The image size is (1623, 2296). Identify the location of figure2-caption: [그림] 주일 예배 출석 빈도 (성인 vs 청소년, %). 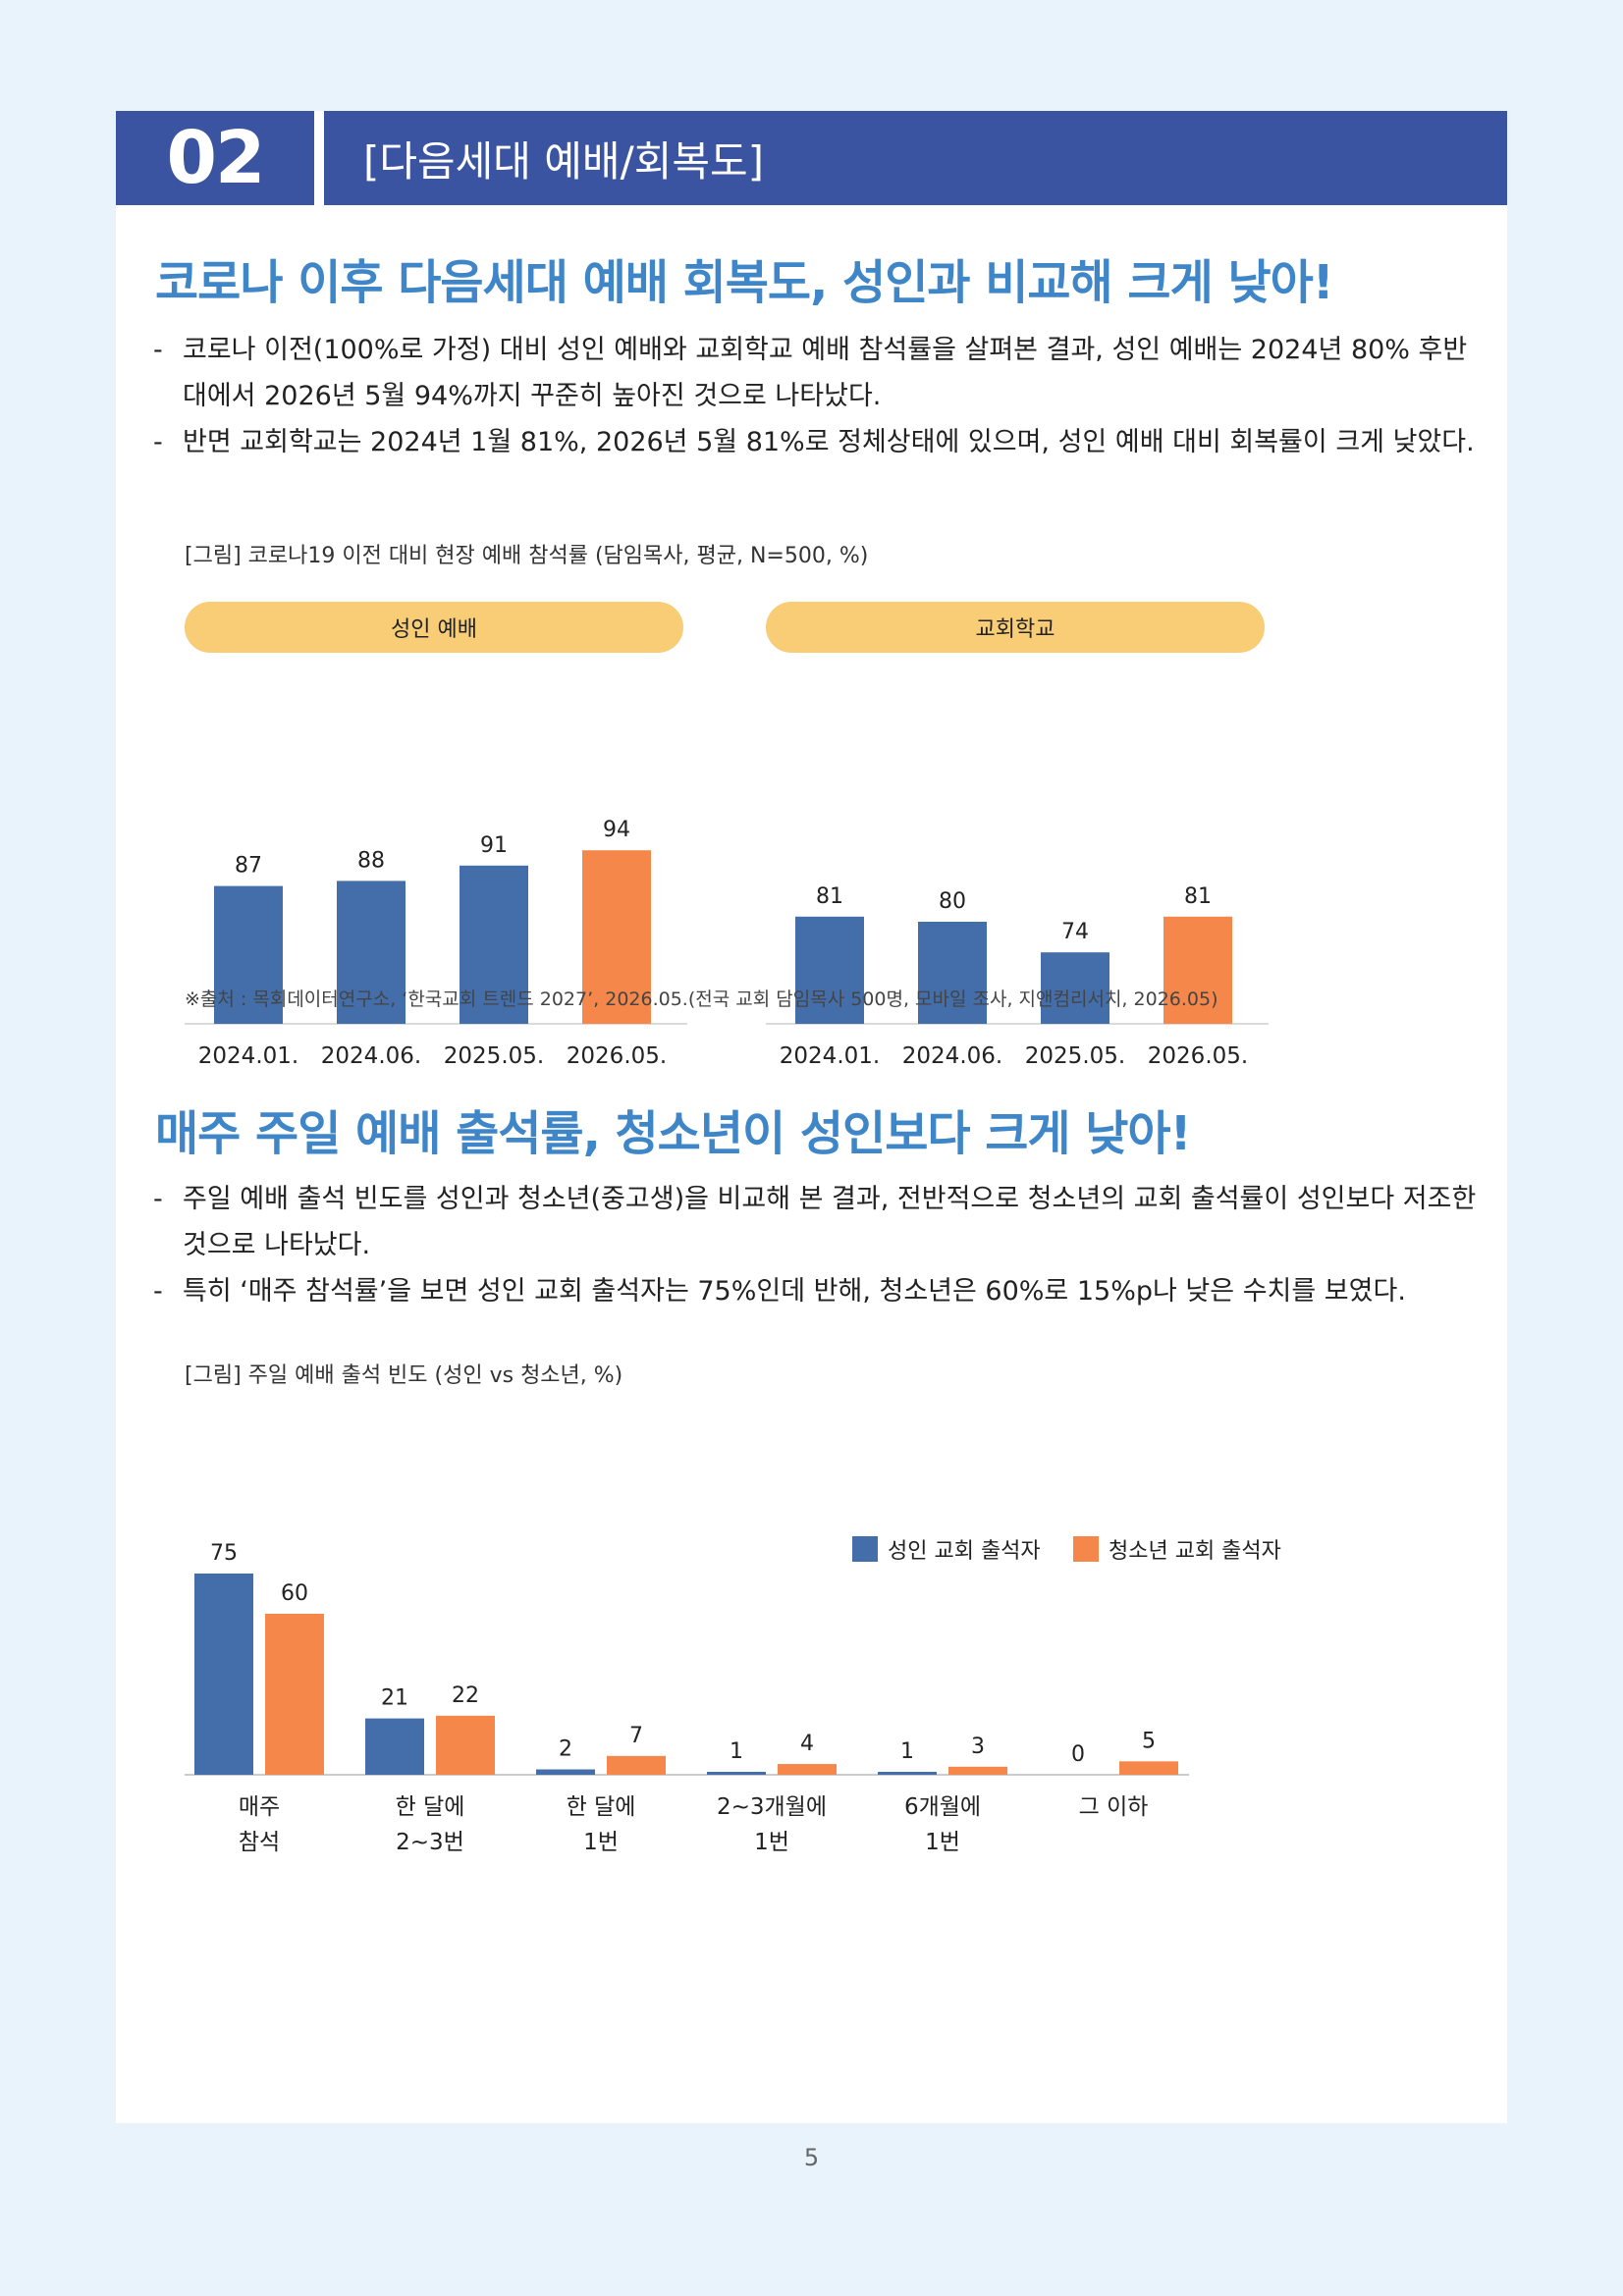
(404, 1375).